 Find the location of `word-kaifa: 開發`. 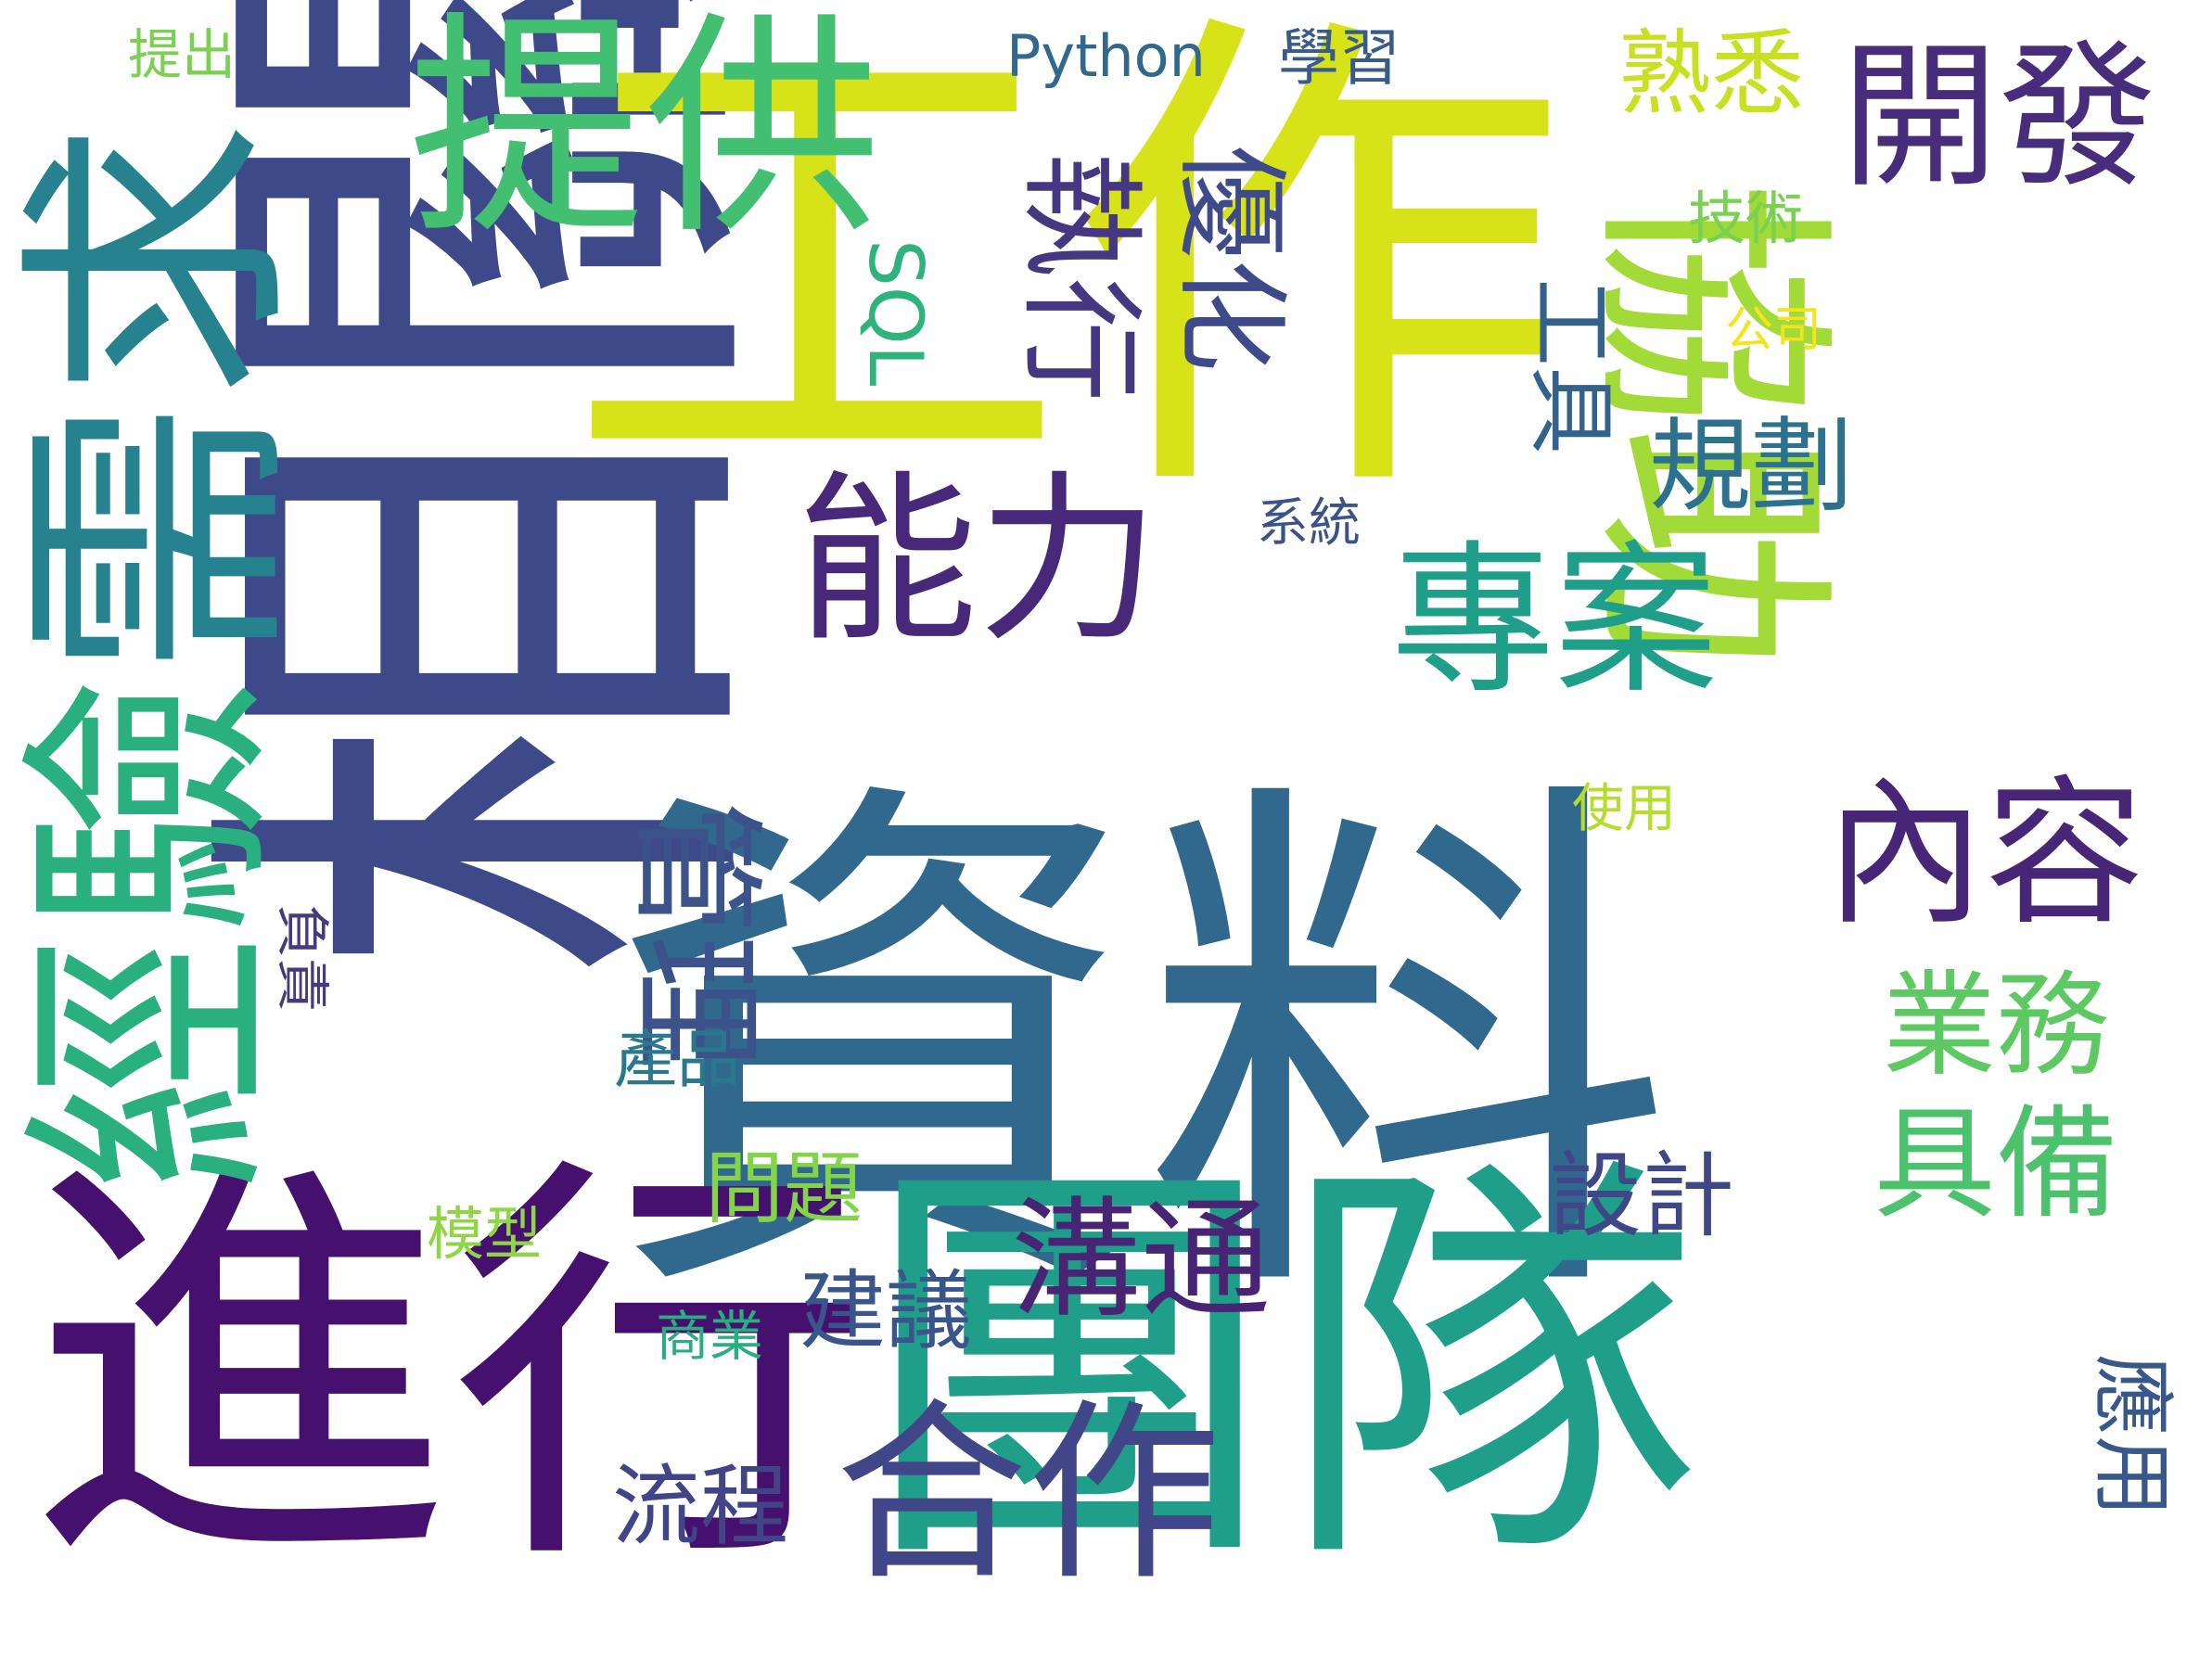

word-kaifa: 開發 is located at coordinates (1999, 118).